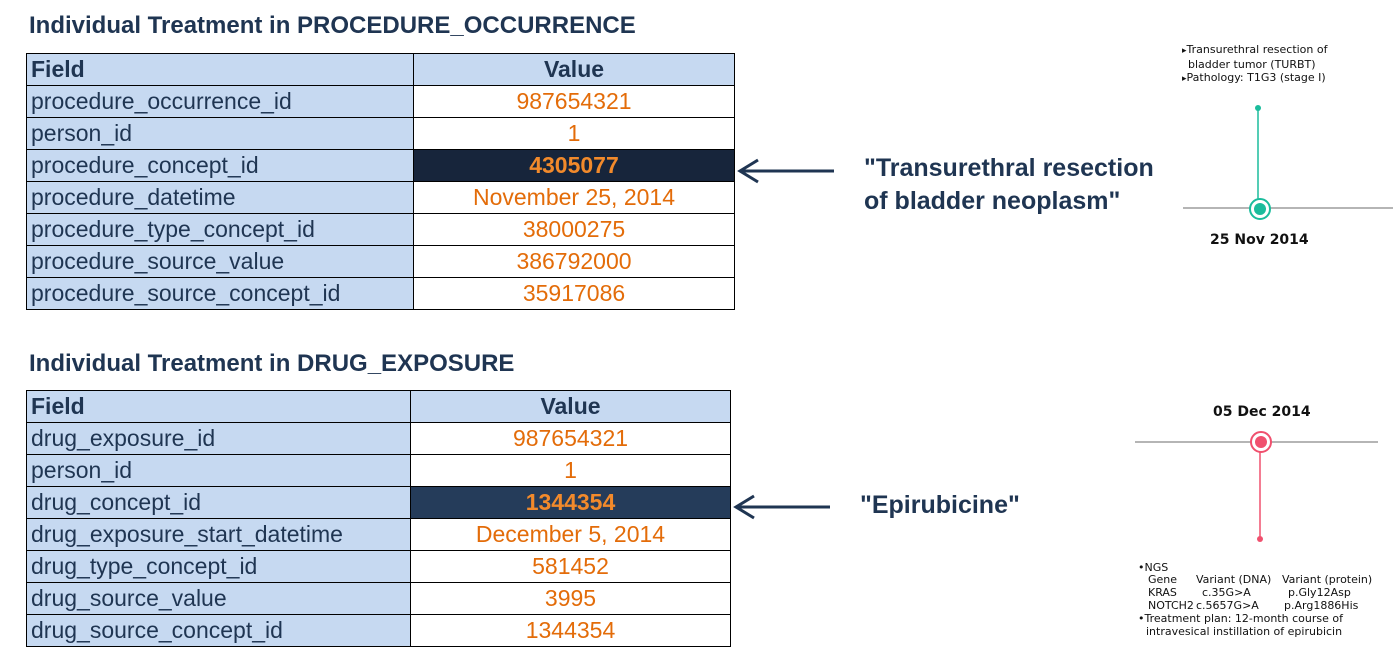 The image size is (1393, 667). What do you see at coordinates (1321, 605) in the screenshot?
I see `ngs-cell: p.Arg1886His` at bounding box center [1321, 605].